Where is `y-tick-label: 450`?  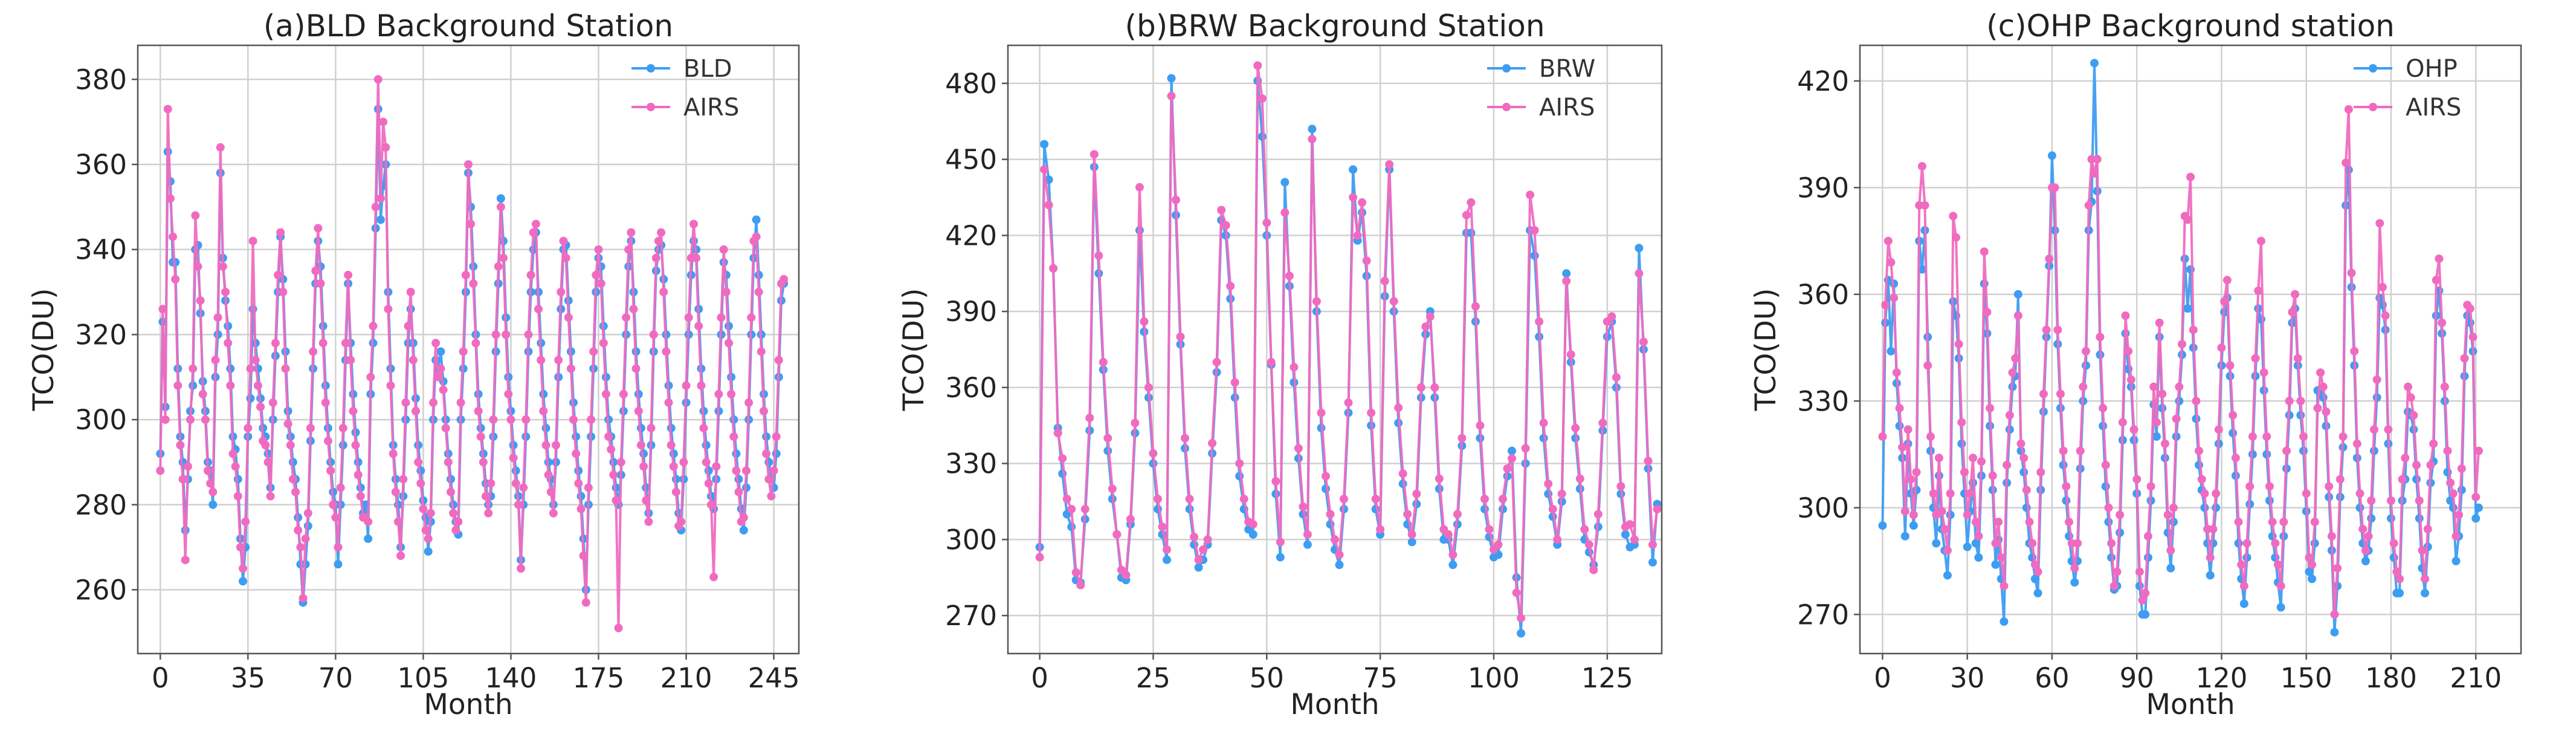 y-tick-label: 450 is located at coordinates (971, 160).